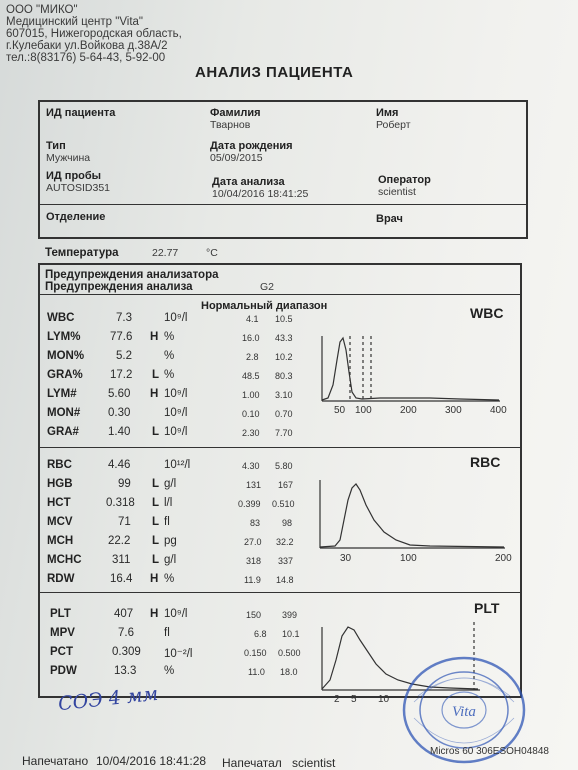 Image resolution: width=578 pixels, height=770 pixels. I want to click on range-low: 0.150, so click(255, 653).